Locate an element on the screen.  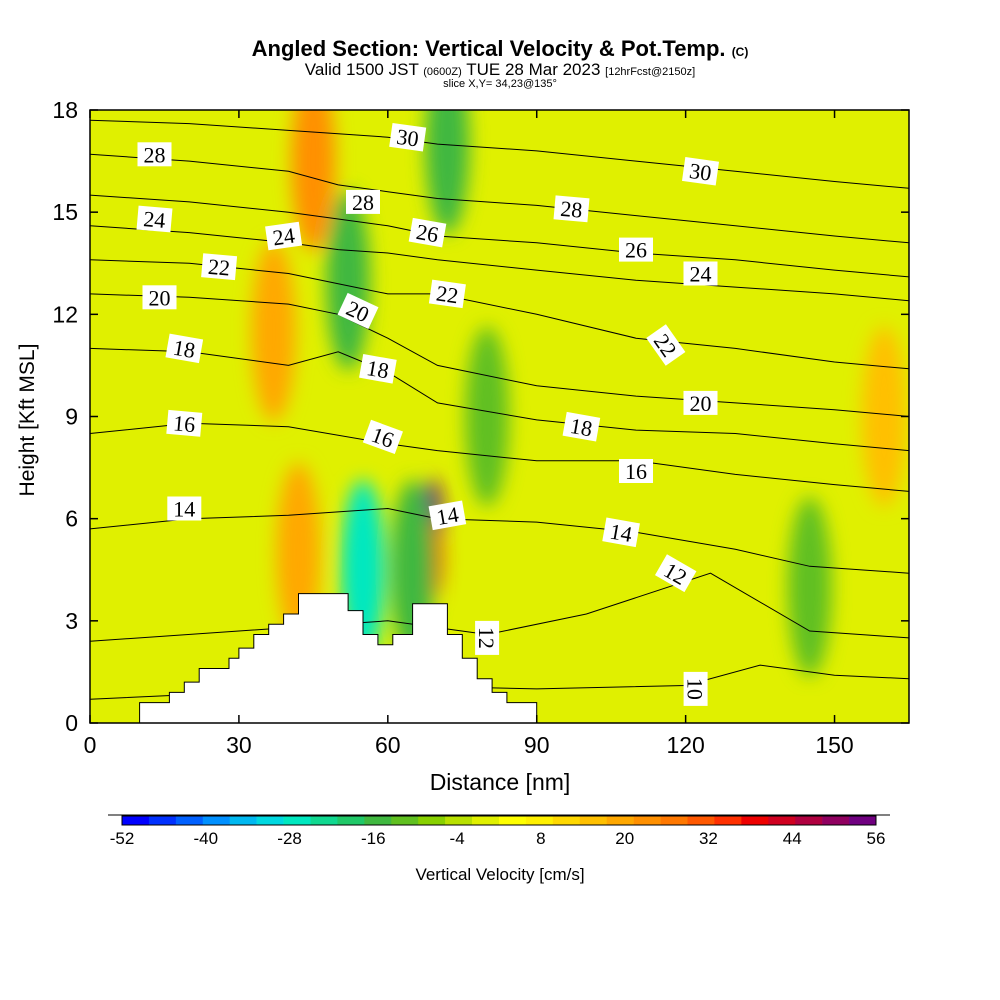
x-tick-label: 30 is located at coordinates (239, 745).